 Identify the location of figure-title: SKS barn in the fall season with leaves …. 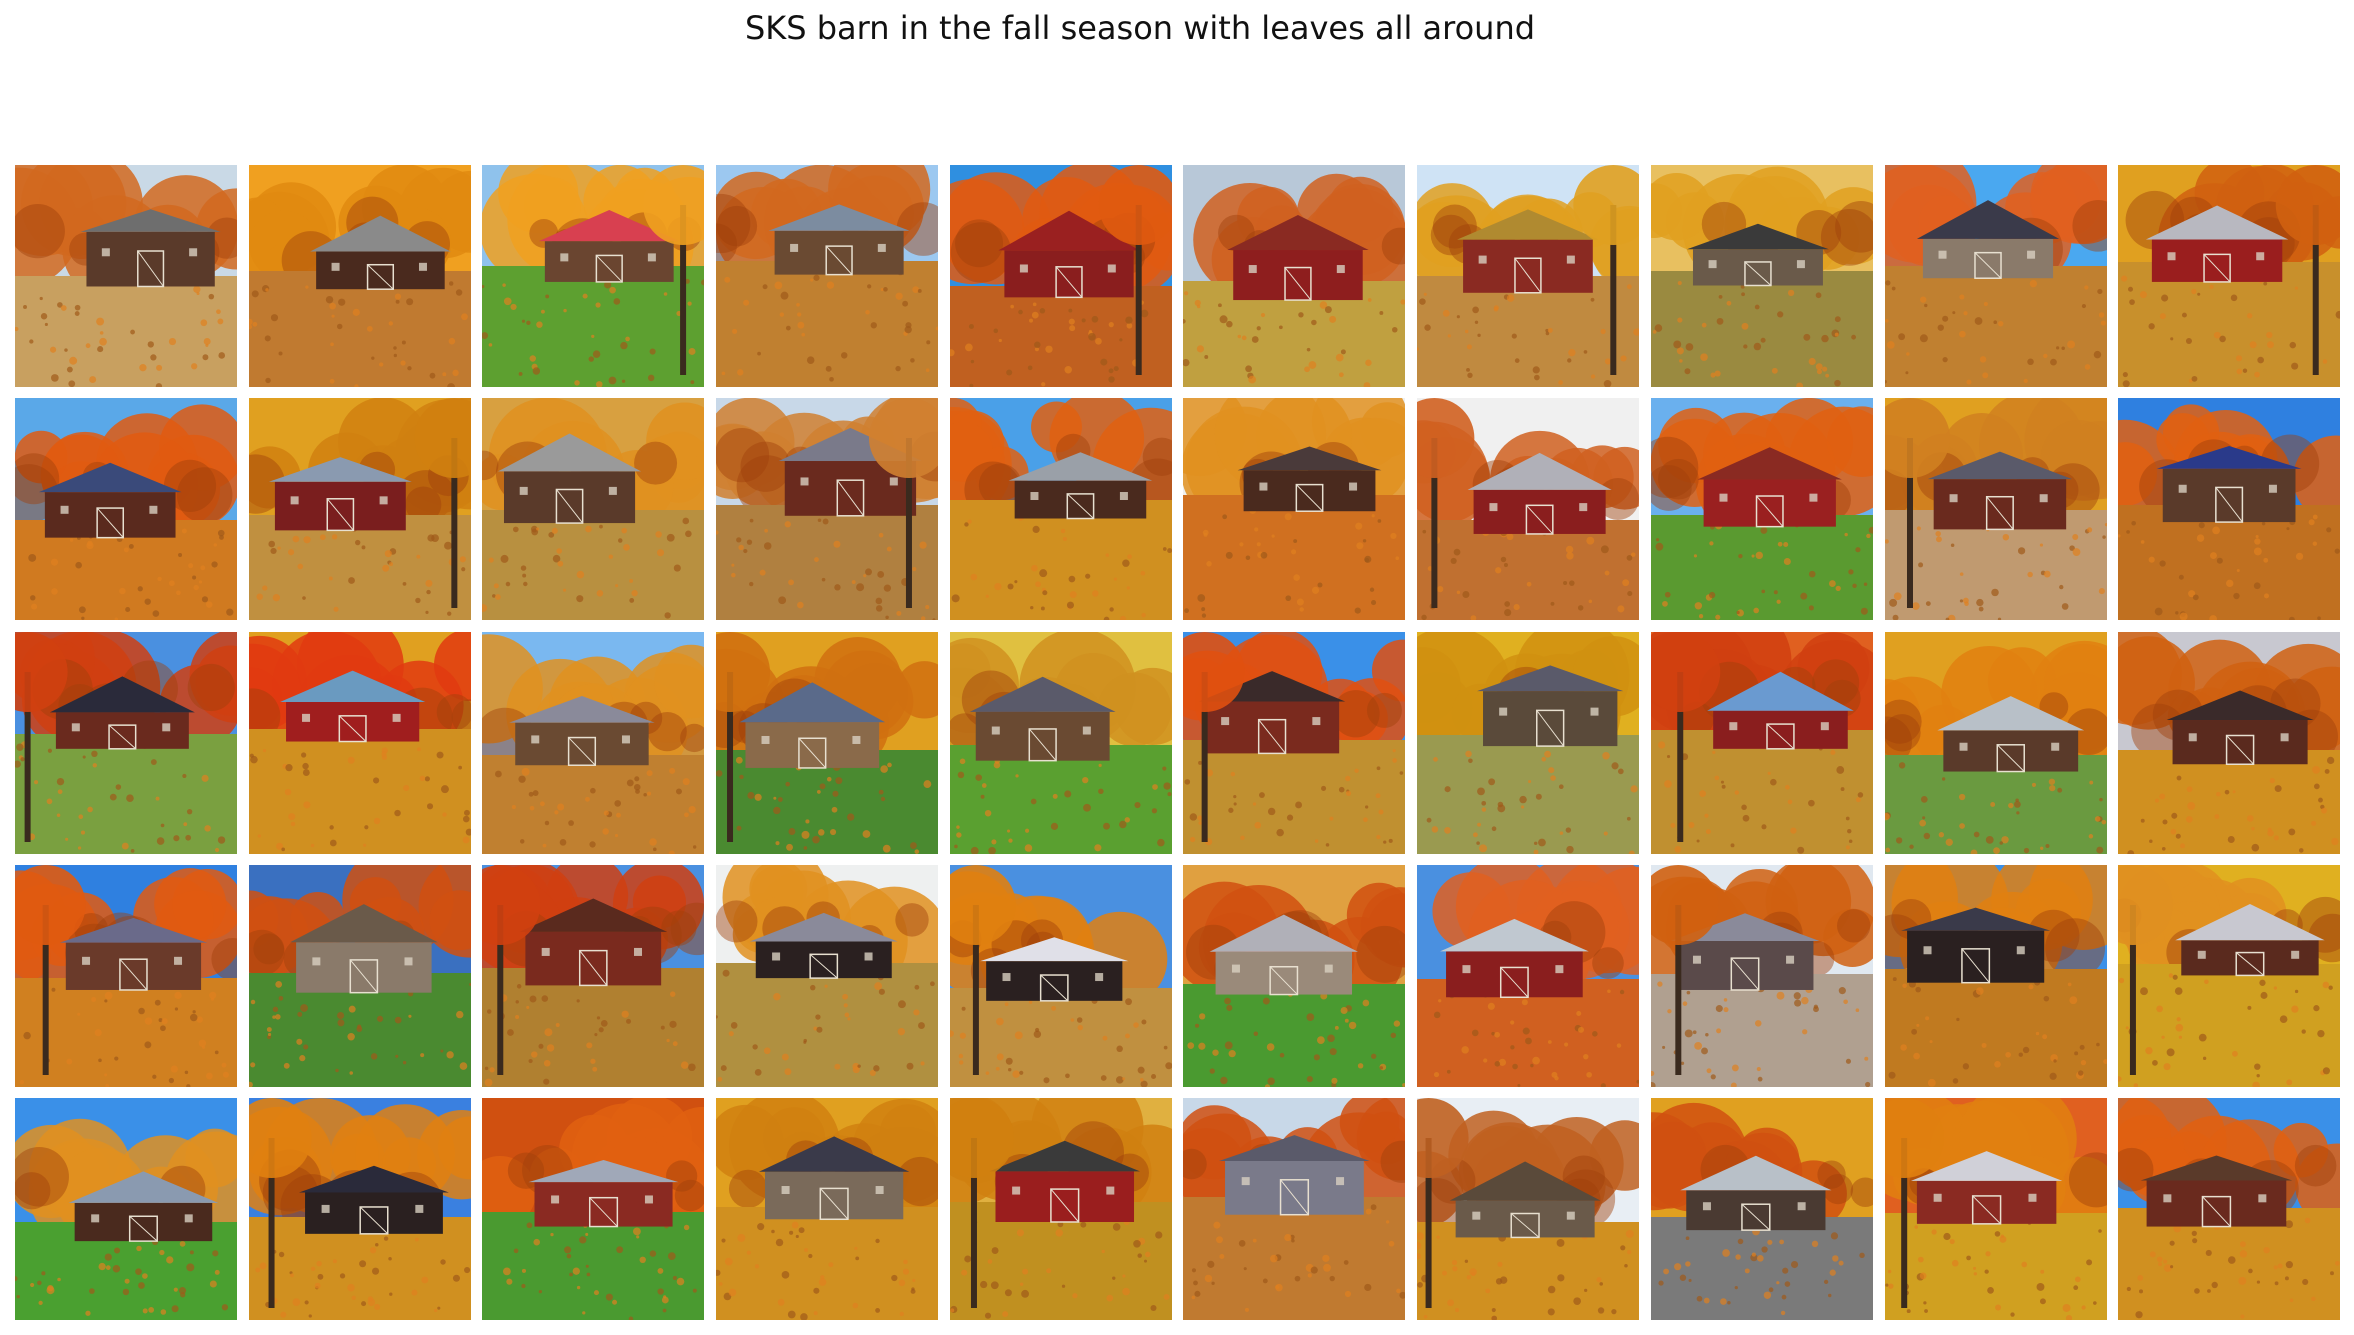
(1140, 28).